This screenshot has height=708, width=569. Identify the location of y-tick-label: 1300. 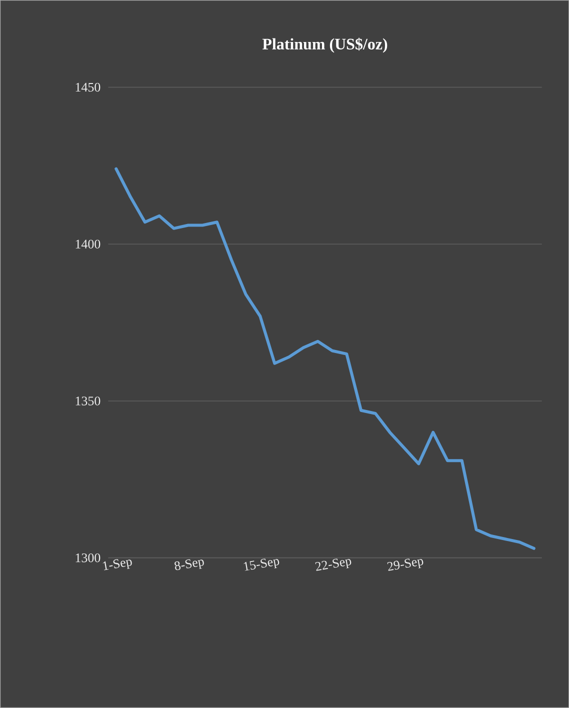
(88, 557).